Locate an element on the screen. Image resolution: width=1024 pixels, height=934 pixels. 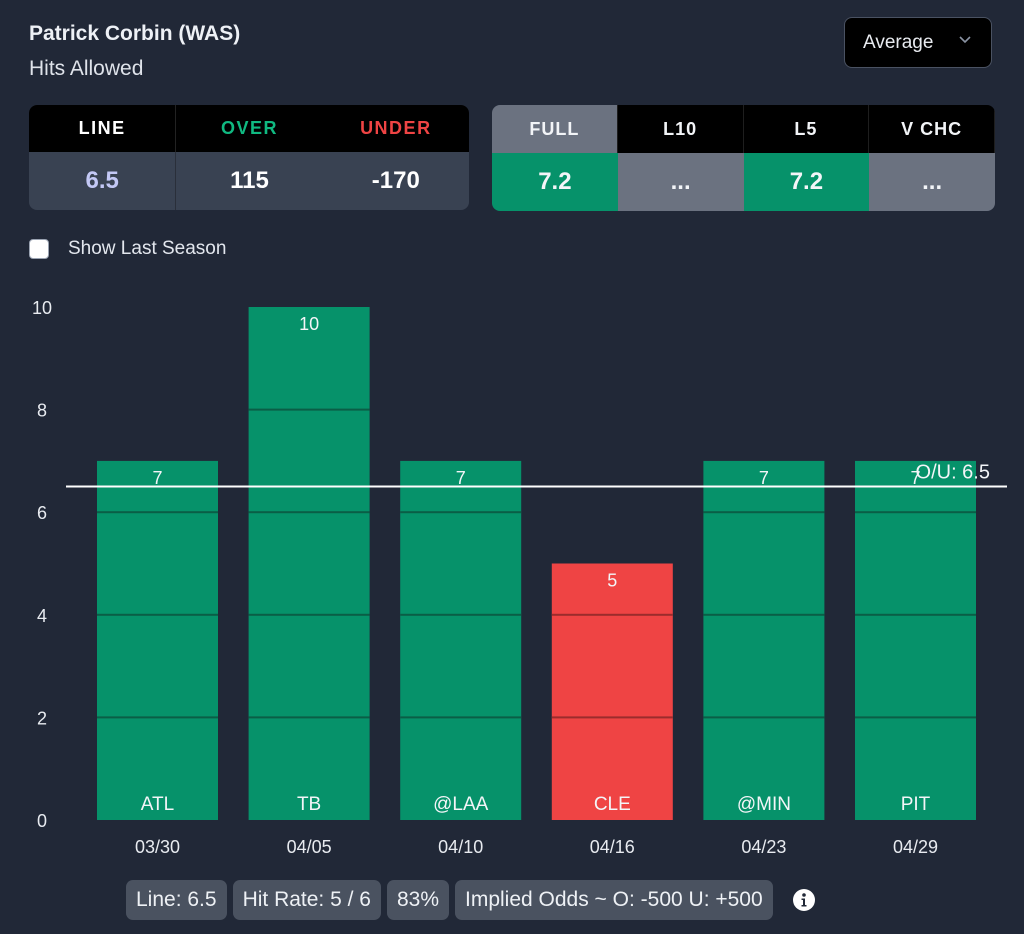
odds-value-under: -170 is located at coordinates (395, 180).